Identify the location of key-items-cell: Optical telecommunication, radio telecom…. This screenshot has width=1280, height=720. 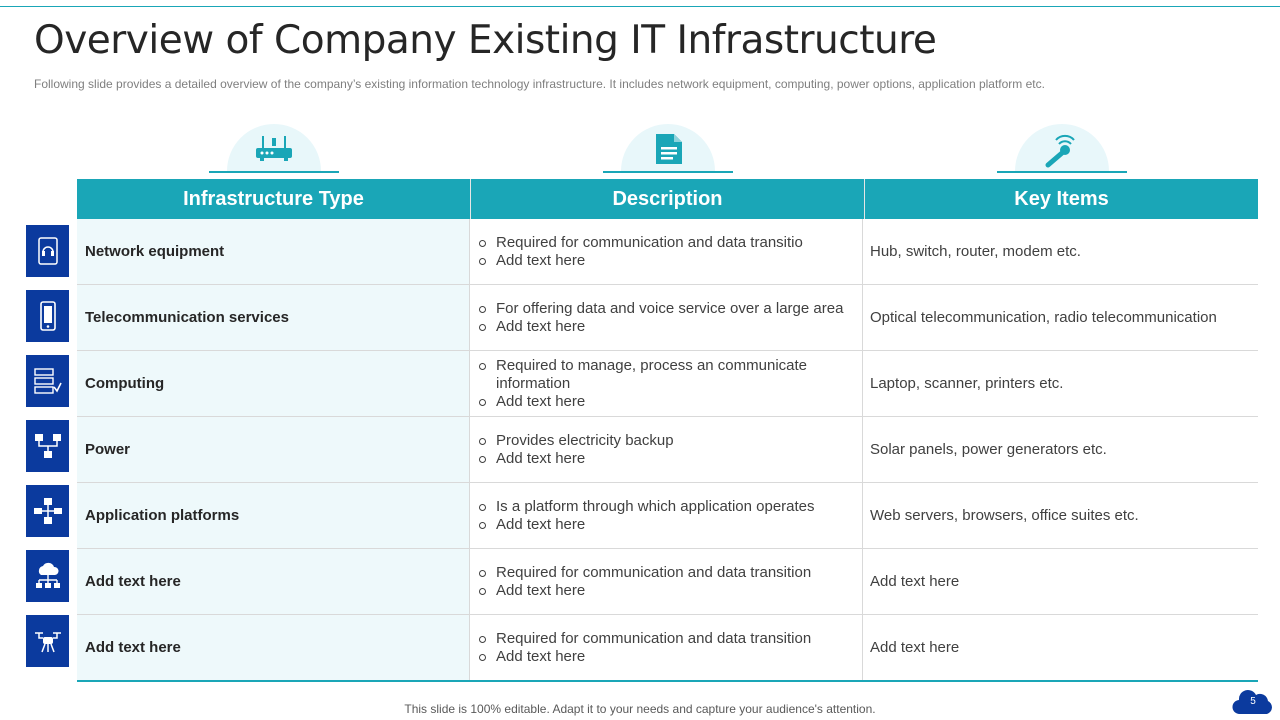
(1043, 317).